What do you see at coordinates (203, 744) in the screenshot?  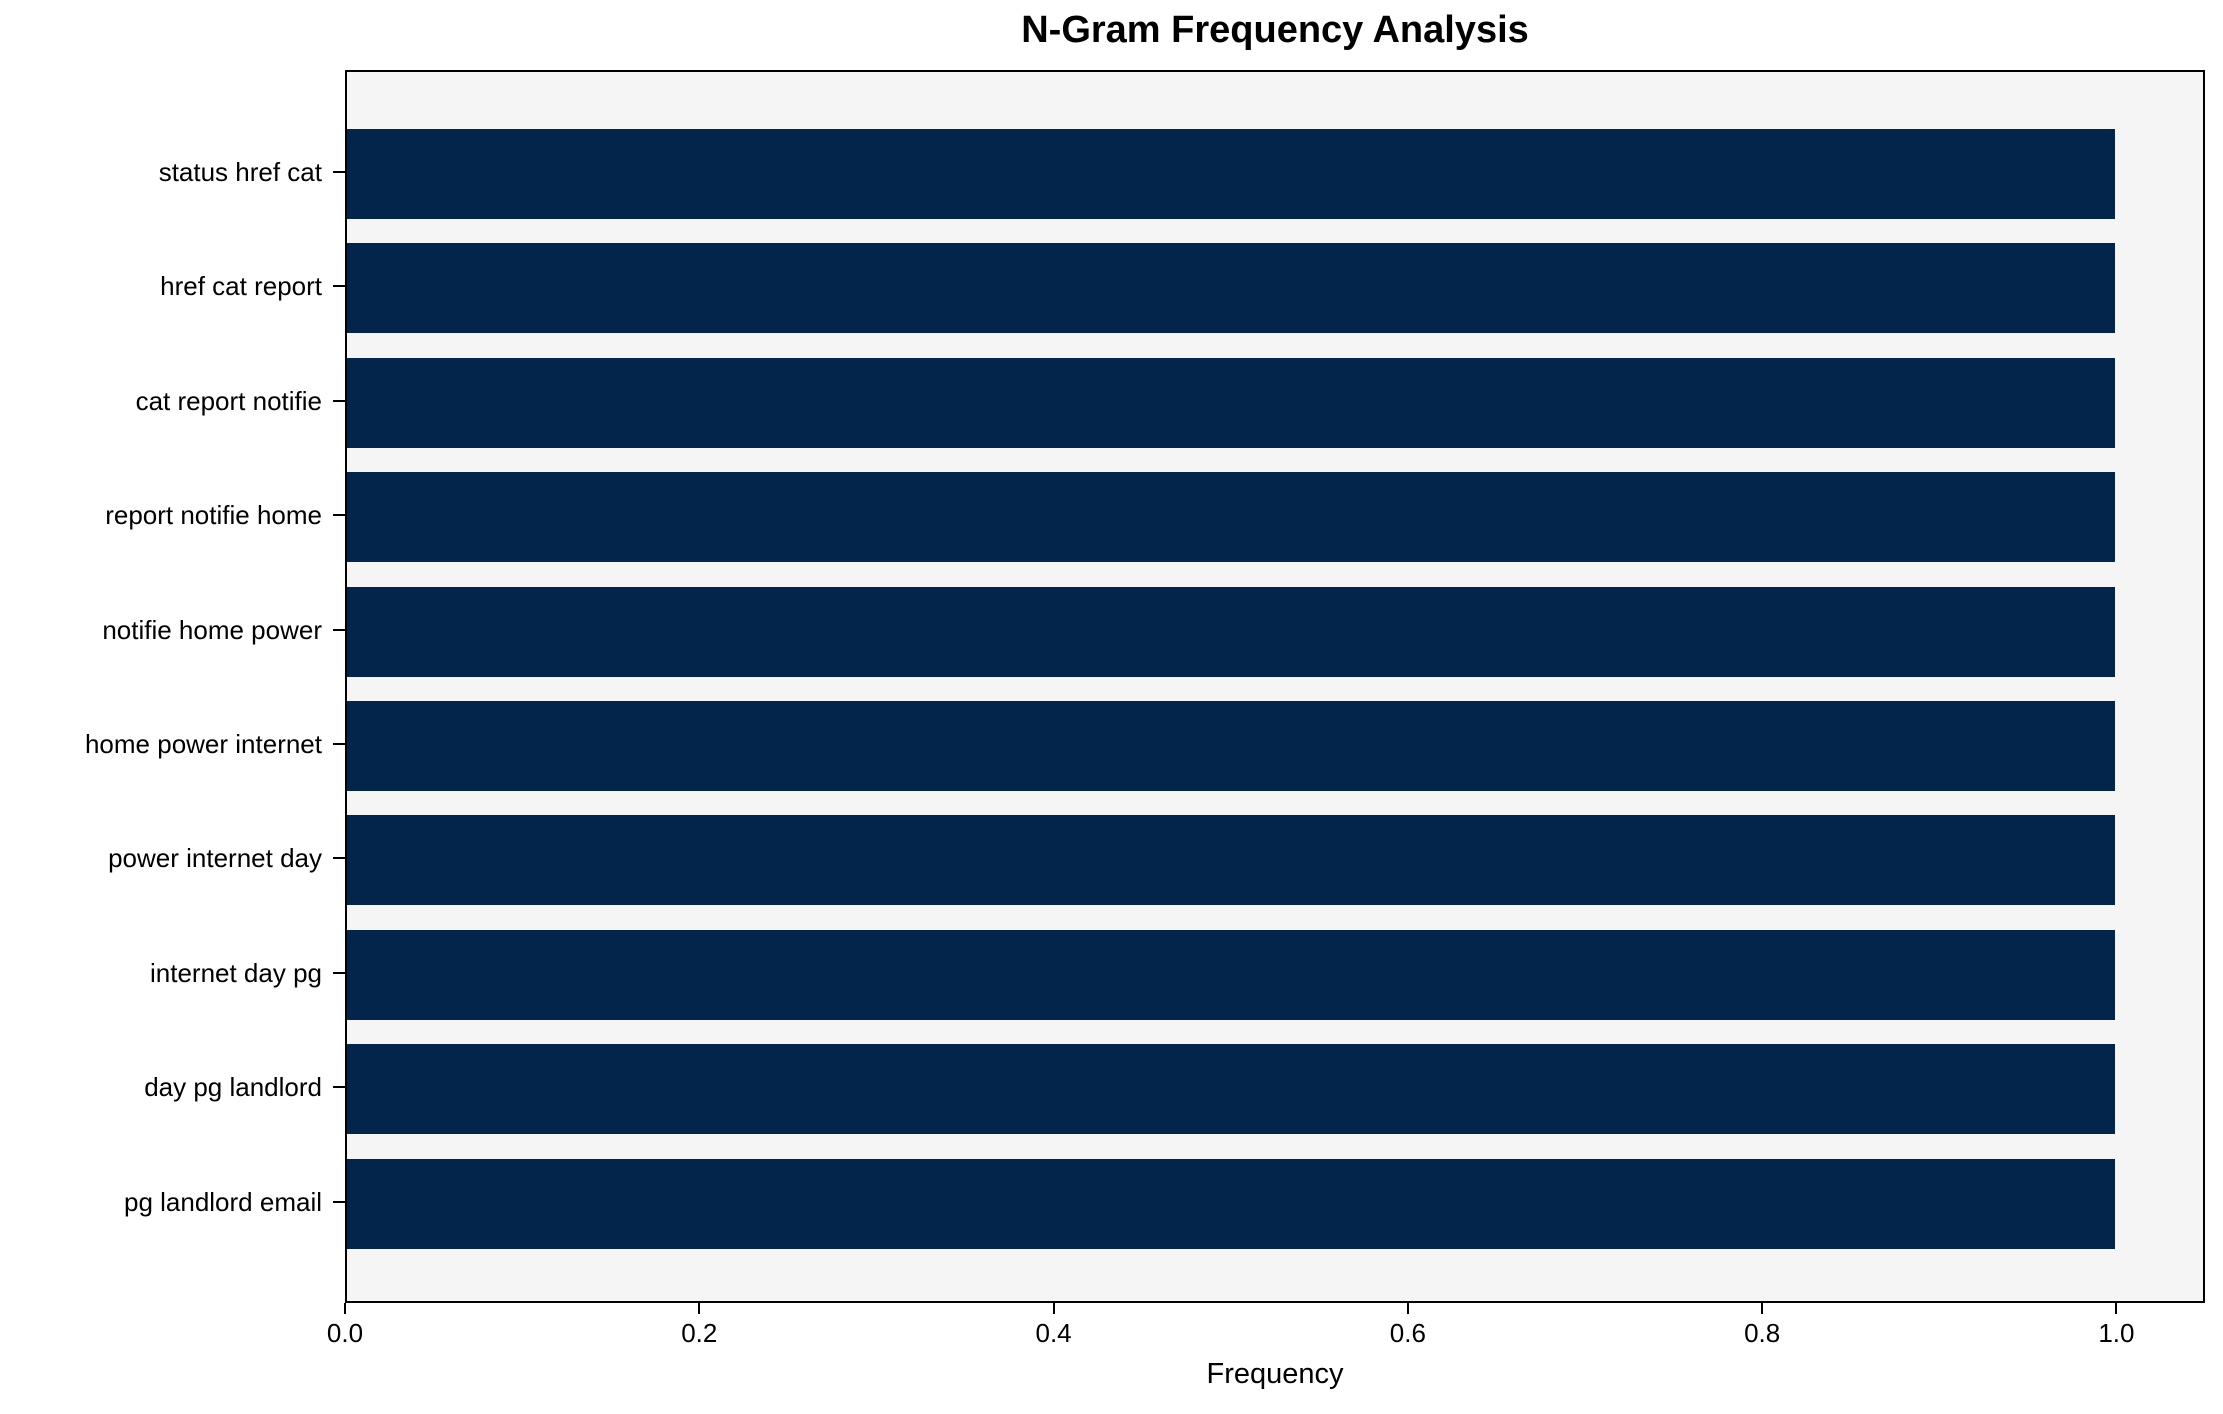 I see `y-tick-label: home power internet` at bounding box center [203, 744].